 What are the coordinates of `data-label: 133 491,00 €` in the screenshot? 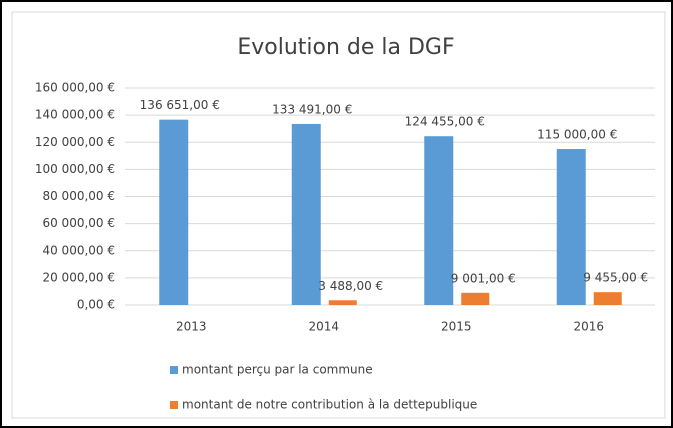 It's located at (312, 109).